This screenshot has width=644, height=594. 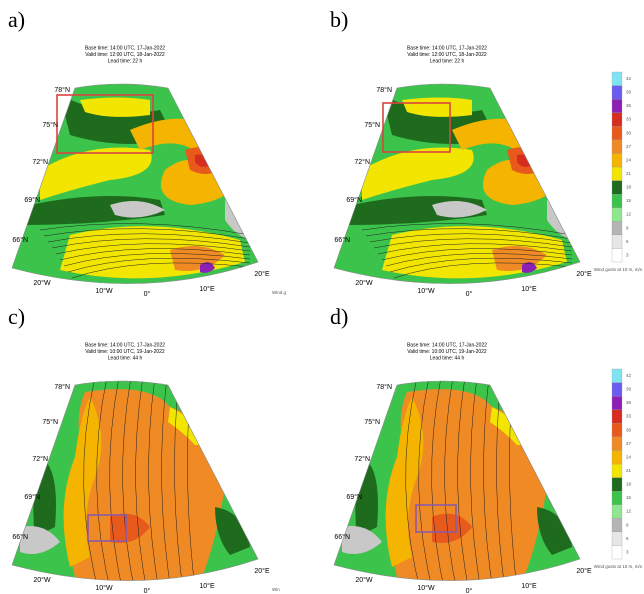 I want to click on colorbar-tick-label: 15, so click(x=629, y=497).